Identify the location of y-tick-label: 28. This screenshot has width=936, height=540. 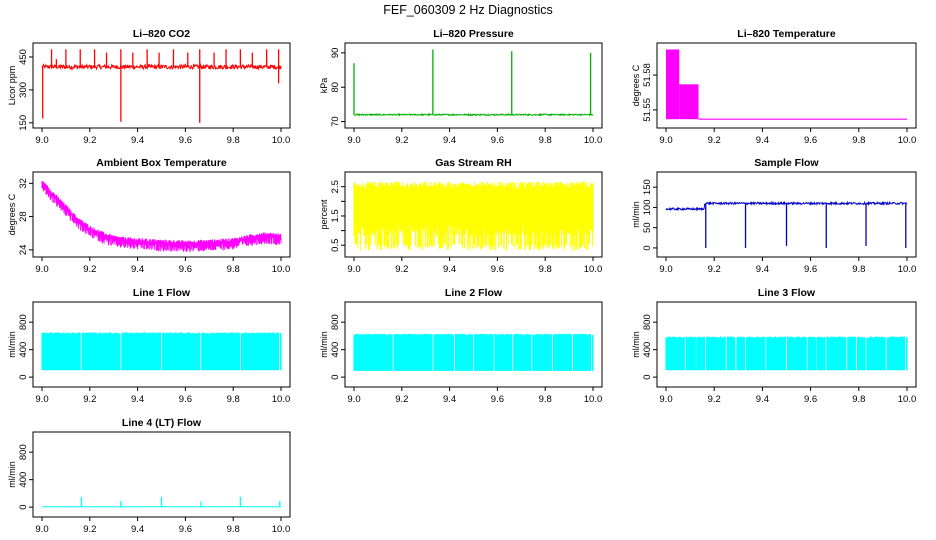
(23, 216).